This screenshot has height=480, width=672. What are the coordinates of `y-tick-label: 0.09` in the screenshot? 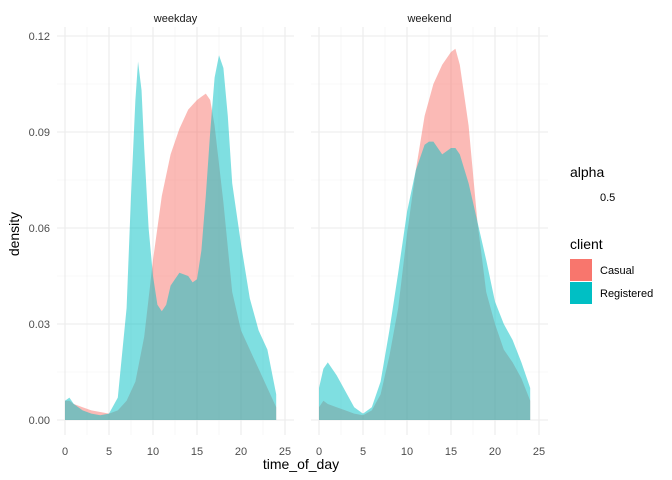 It's located at (39, 133).